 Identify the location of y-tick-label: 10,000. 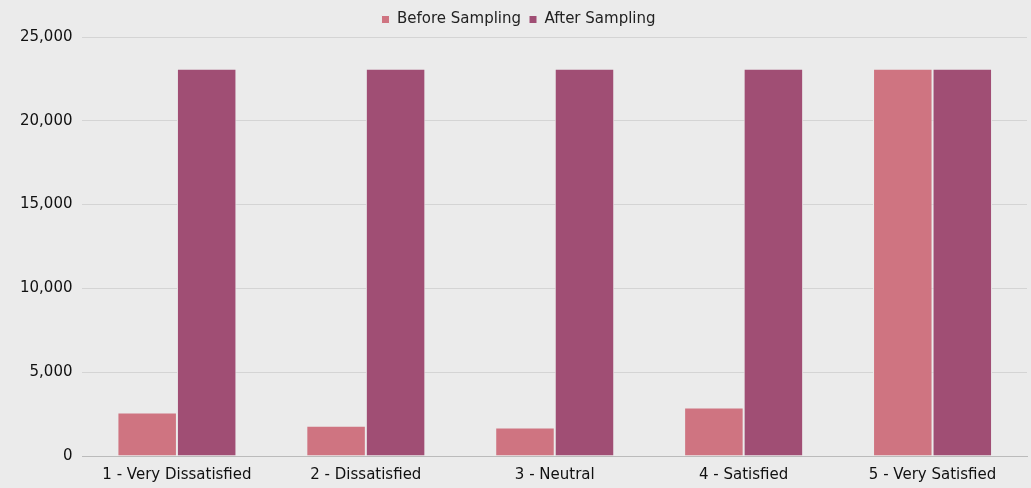
(46, 287).